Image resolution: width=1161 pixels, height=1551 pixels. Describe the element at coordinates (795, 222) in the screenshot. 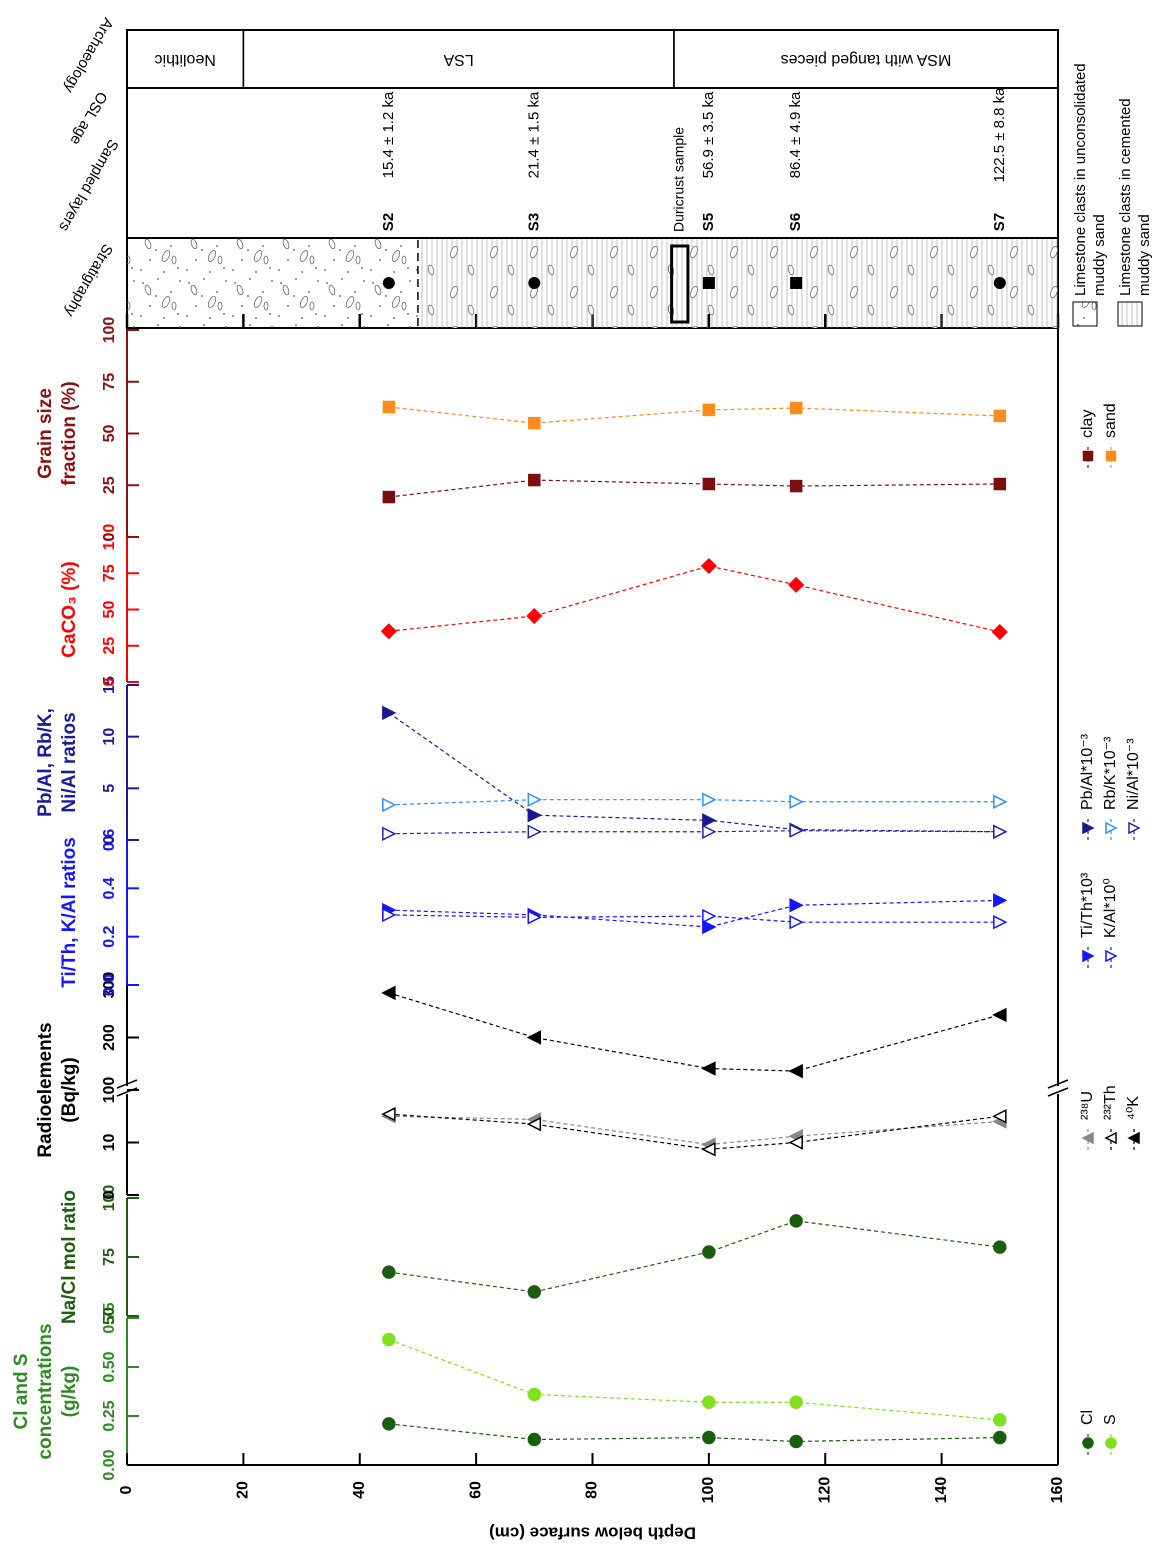

I see `sample-label: S6` at that location.